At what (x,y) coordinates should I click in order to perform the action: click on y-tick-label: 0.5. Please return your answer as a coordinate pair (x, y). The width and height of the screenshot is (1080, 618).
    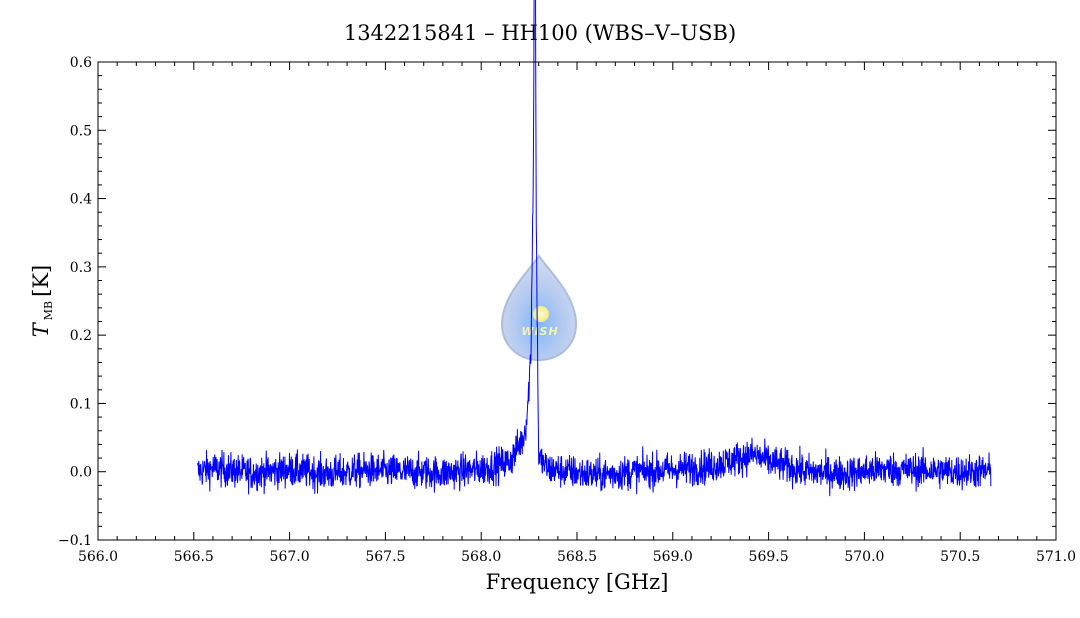
    Looking at the image, I should click on (81, 131).